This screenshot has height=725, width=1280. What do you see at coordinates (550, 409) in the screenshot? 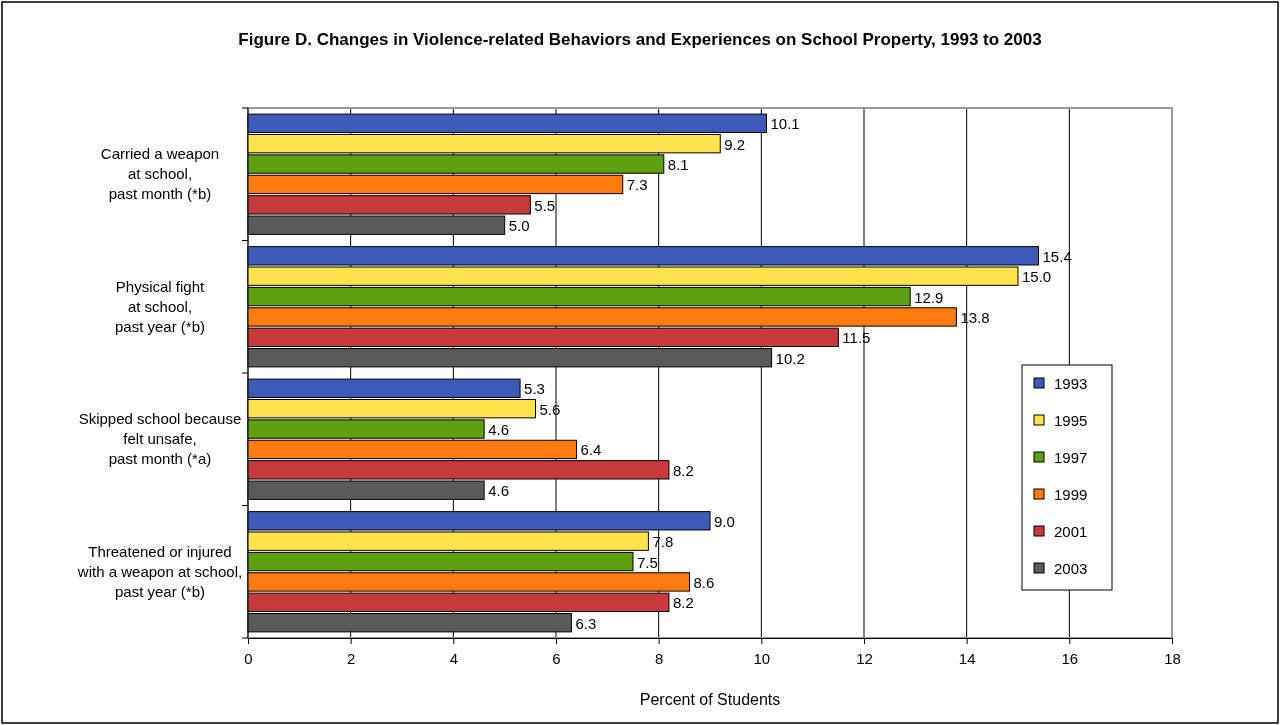
I see `data-label: 5.6` at bounding box center [550, 409].